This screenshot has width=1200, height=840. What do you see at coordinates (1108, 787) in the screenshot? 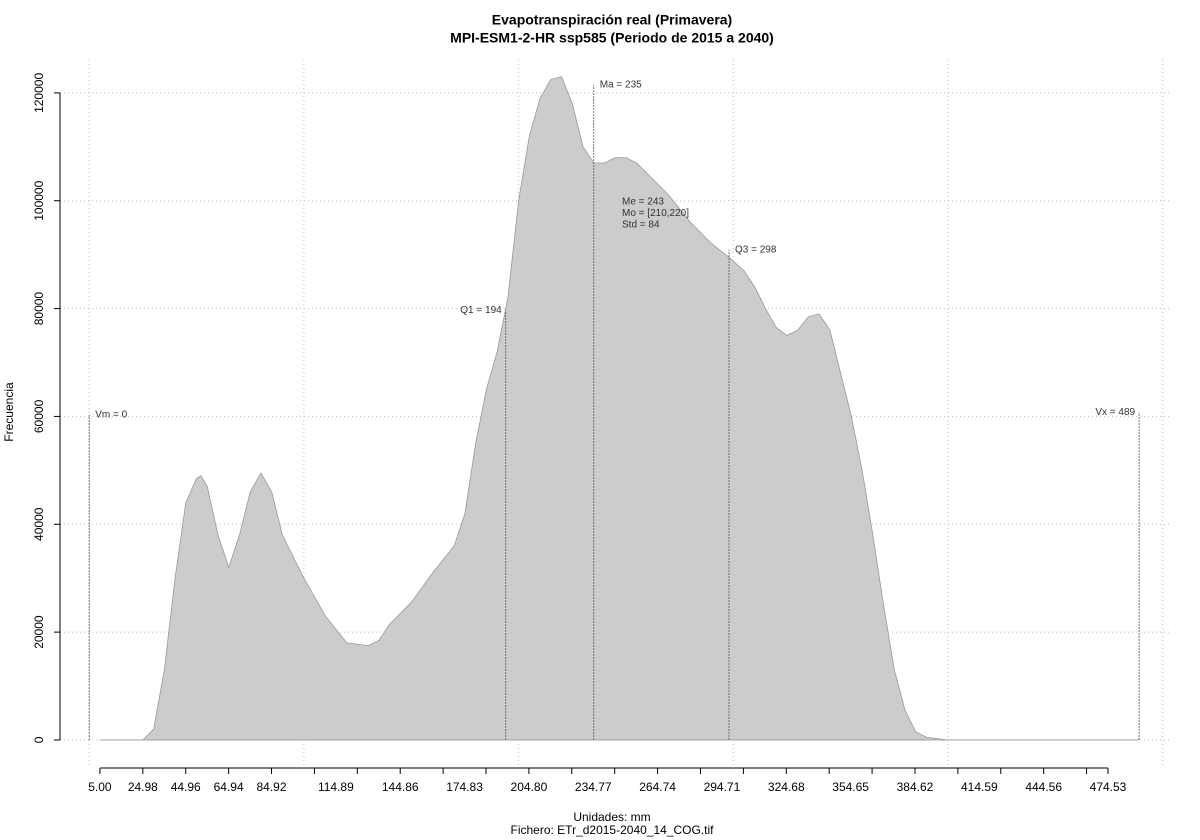
I see `x-tick-label: 474.53` at bounding box center [1108, 787].